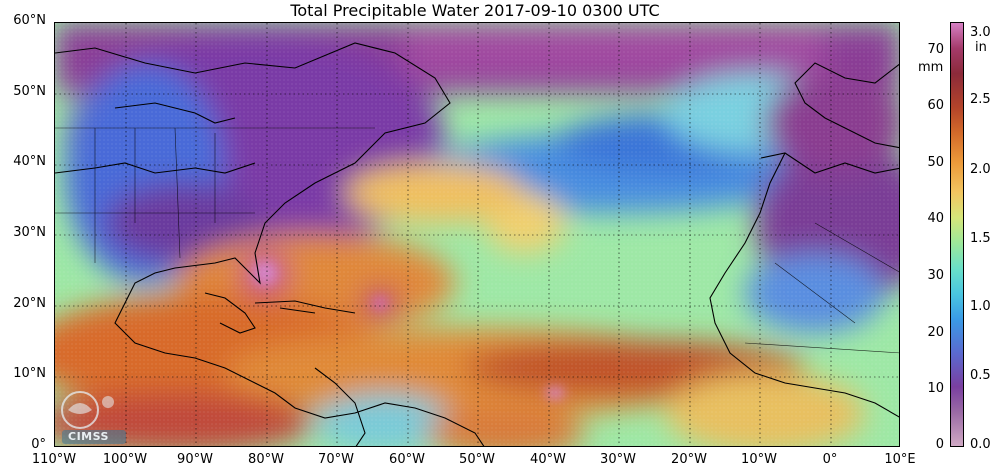 The width and height of the screenshot is (1000, 470). I want to click on colorbar-mm-tick: 70, so click(935, 49).